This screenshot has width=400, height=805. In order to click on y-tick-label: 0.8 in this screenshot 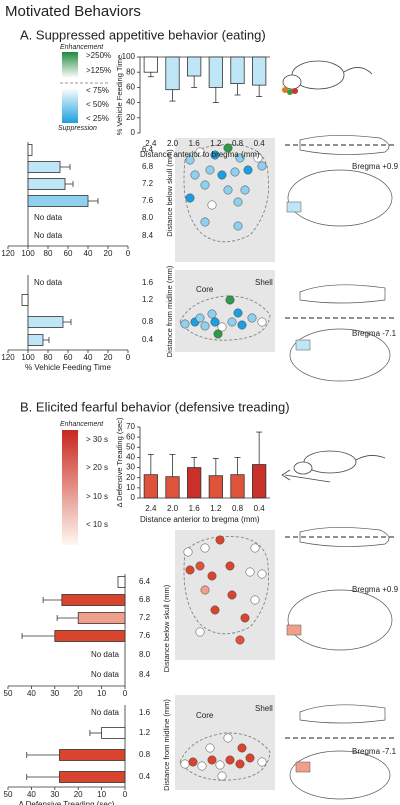, I will do `click(148, 321)`.